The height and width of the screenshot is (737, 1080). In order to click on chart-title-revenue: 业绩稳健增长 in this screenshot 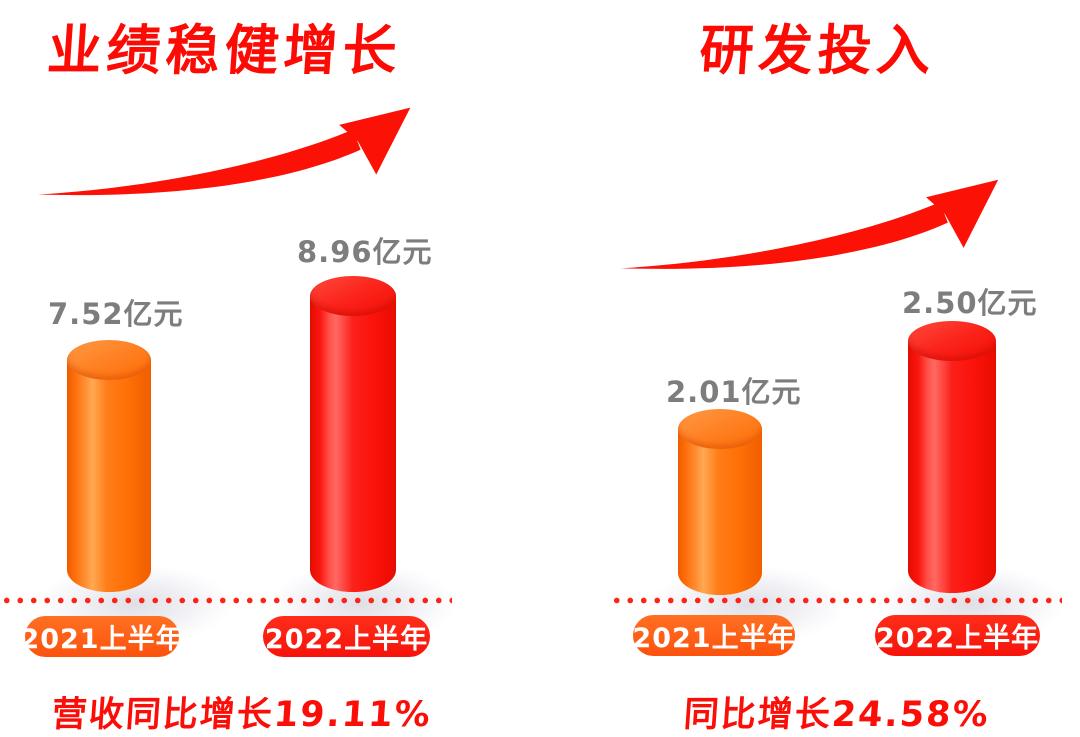, I will do `click(224, 50)`.